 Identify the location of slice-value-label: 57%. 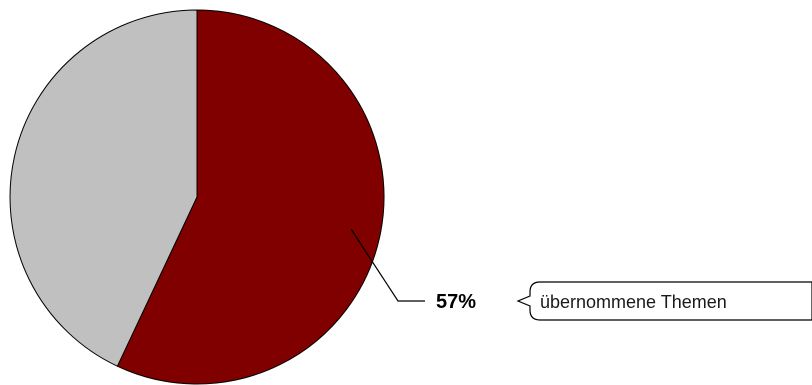
(456, 302).